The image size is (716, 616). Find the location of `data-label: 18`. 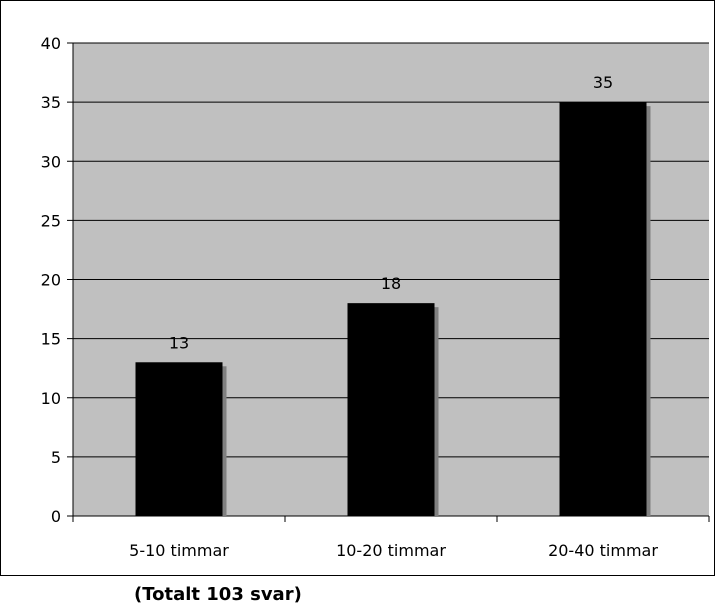

data-label: 18 is located at coordinates (391, 283).